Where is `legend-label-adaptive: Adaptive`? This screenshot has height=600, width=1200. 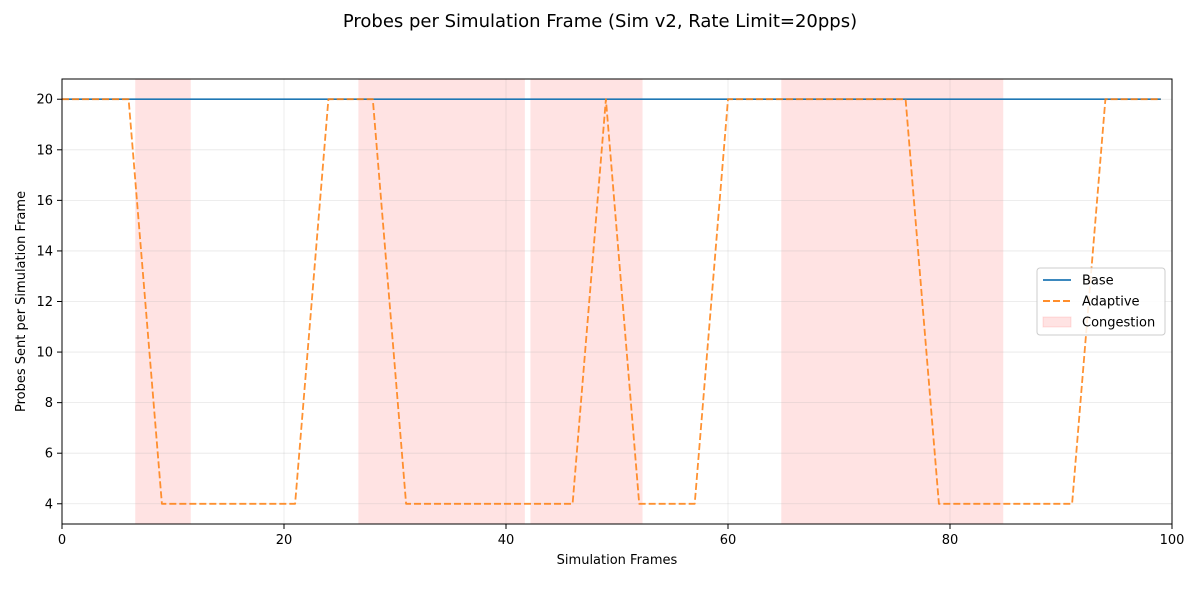
legend-label-adaptive: Adaptive is located at coordinates (1111, 302).